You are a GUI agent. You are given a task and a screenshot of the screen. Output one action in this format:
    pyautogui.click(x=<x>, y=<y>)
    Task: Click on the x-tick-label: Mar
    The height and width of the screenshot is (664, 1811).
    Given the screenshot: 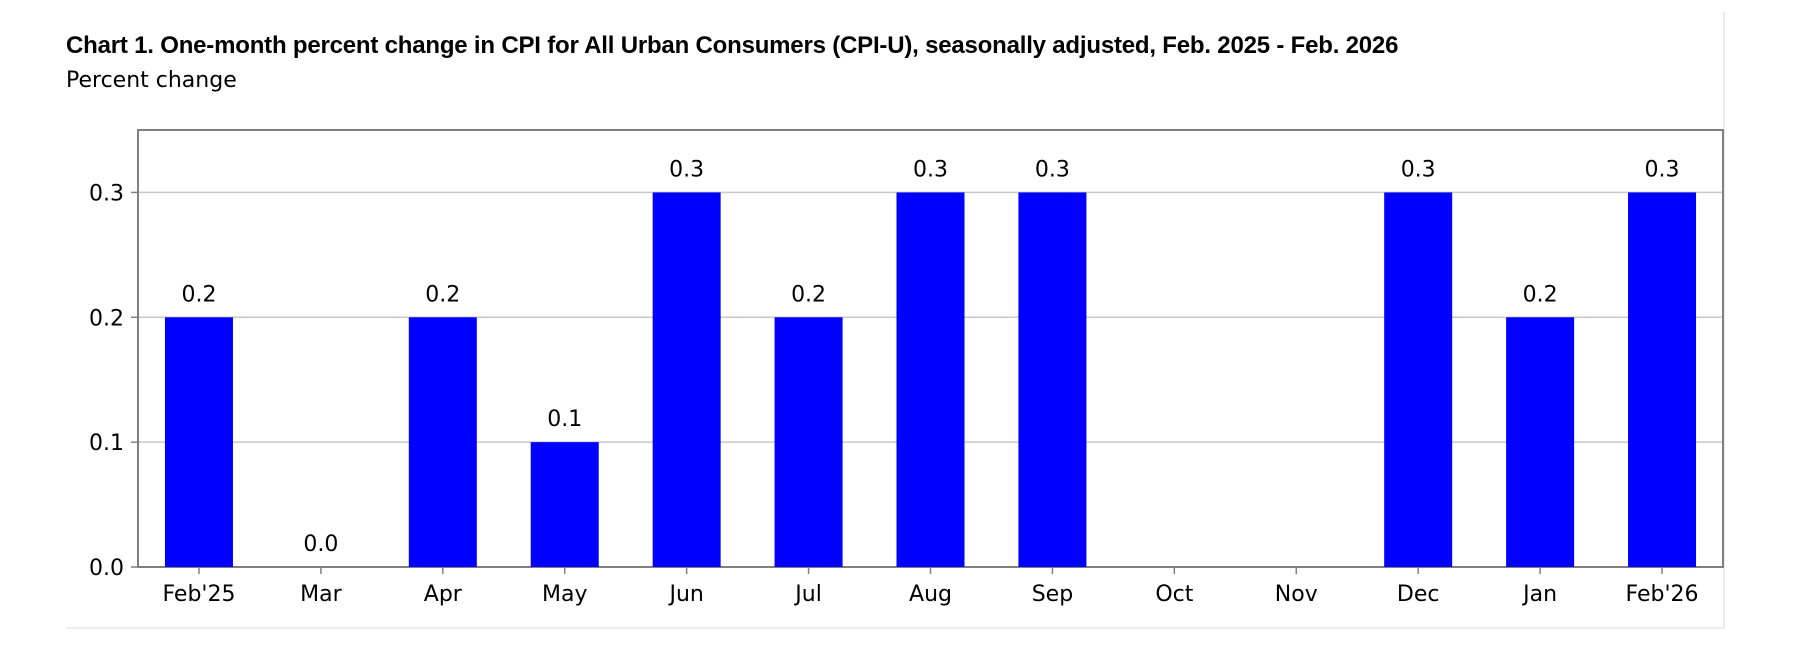 What is the action you would take?
    pyautogui.click(x=321, y=594)
    